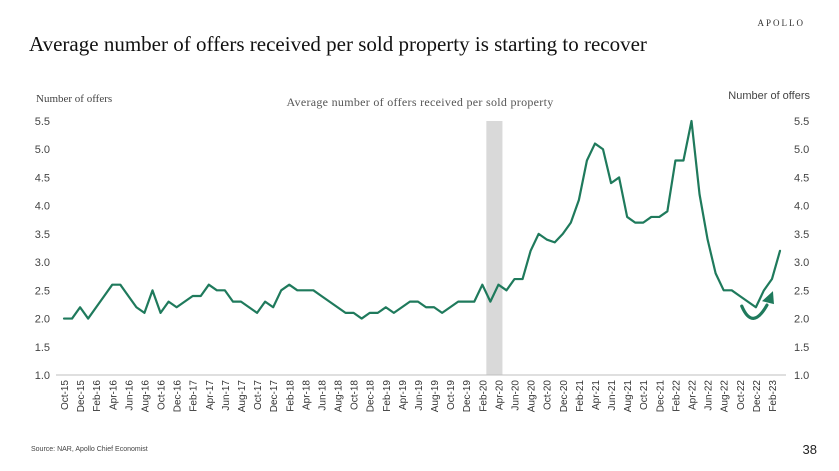  What do you see at coordinates (42, 235) in the screenshot?
I see `y-tick-label-left: 3.5` at bounding box center [42, 235].